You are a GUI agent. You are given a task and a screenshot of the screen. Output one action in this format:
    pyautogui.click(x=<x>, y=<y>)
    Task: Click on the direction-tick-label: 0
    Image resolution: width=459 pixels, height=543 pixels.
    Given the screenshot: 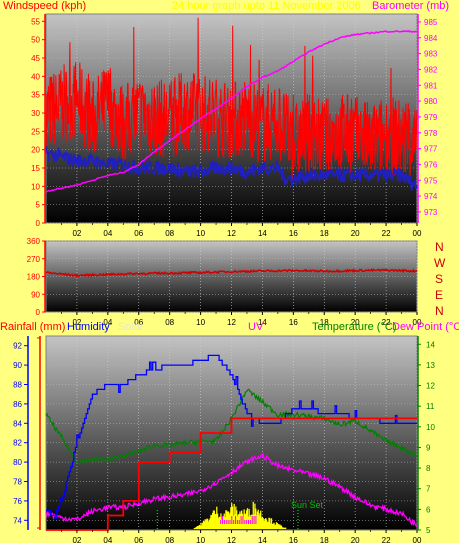 What is the action you would take?
    pyautogui.click(x=38, y=312)
    